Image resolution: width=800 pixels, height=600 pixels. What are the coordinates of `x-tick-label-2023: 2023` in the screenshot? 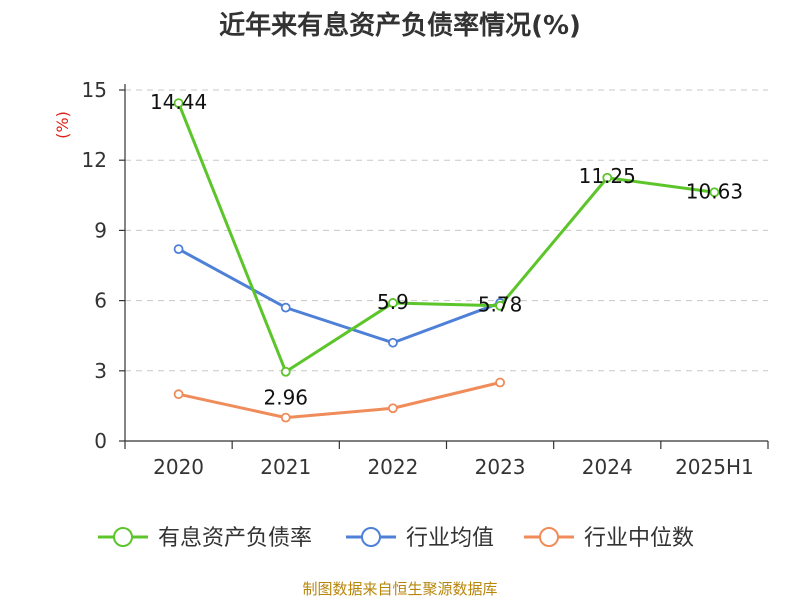 It's located at (500, 467).